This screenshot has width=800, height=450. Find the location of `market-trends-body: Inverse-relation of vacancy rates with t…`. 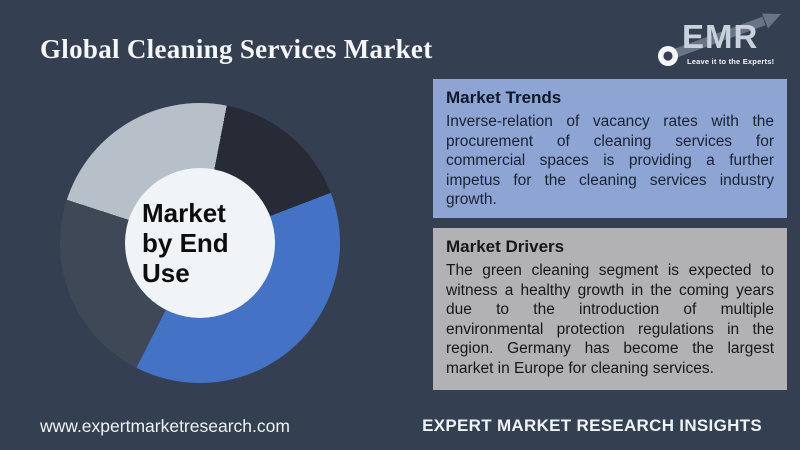

market-trends-body: Inverse-relation of vacancy rates with t… is located at coordinates (610, 161).